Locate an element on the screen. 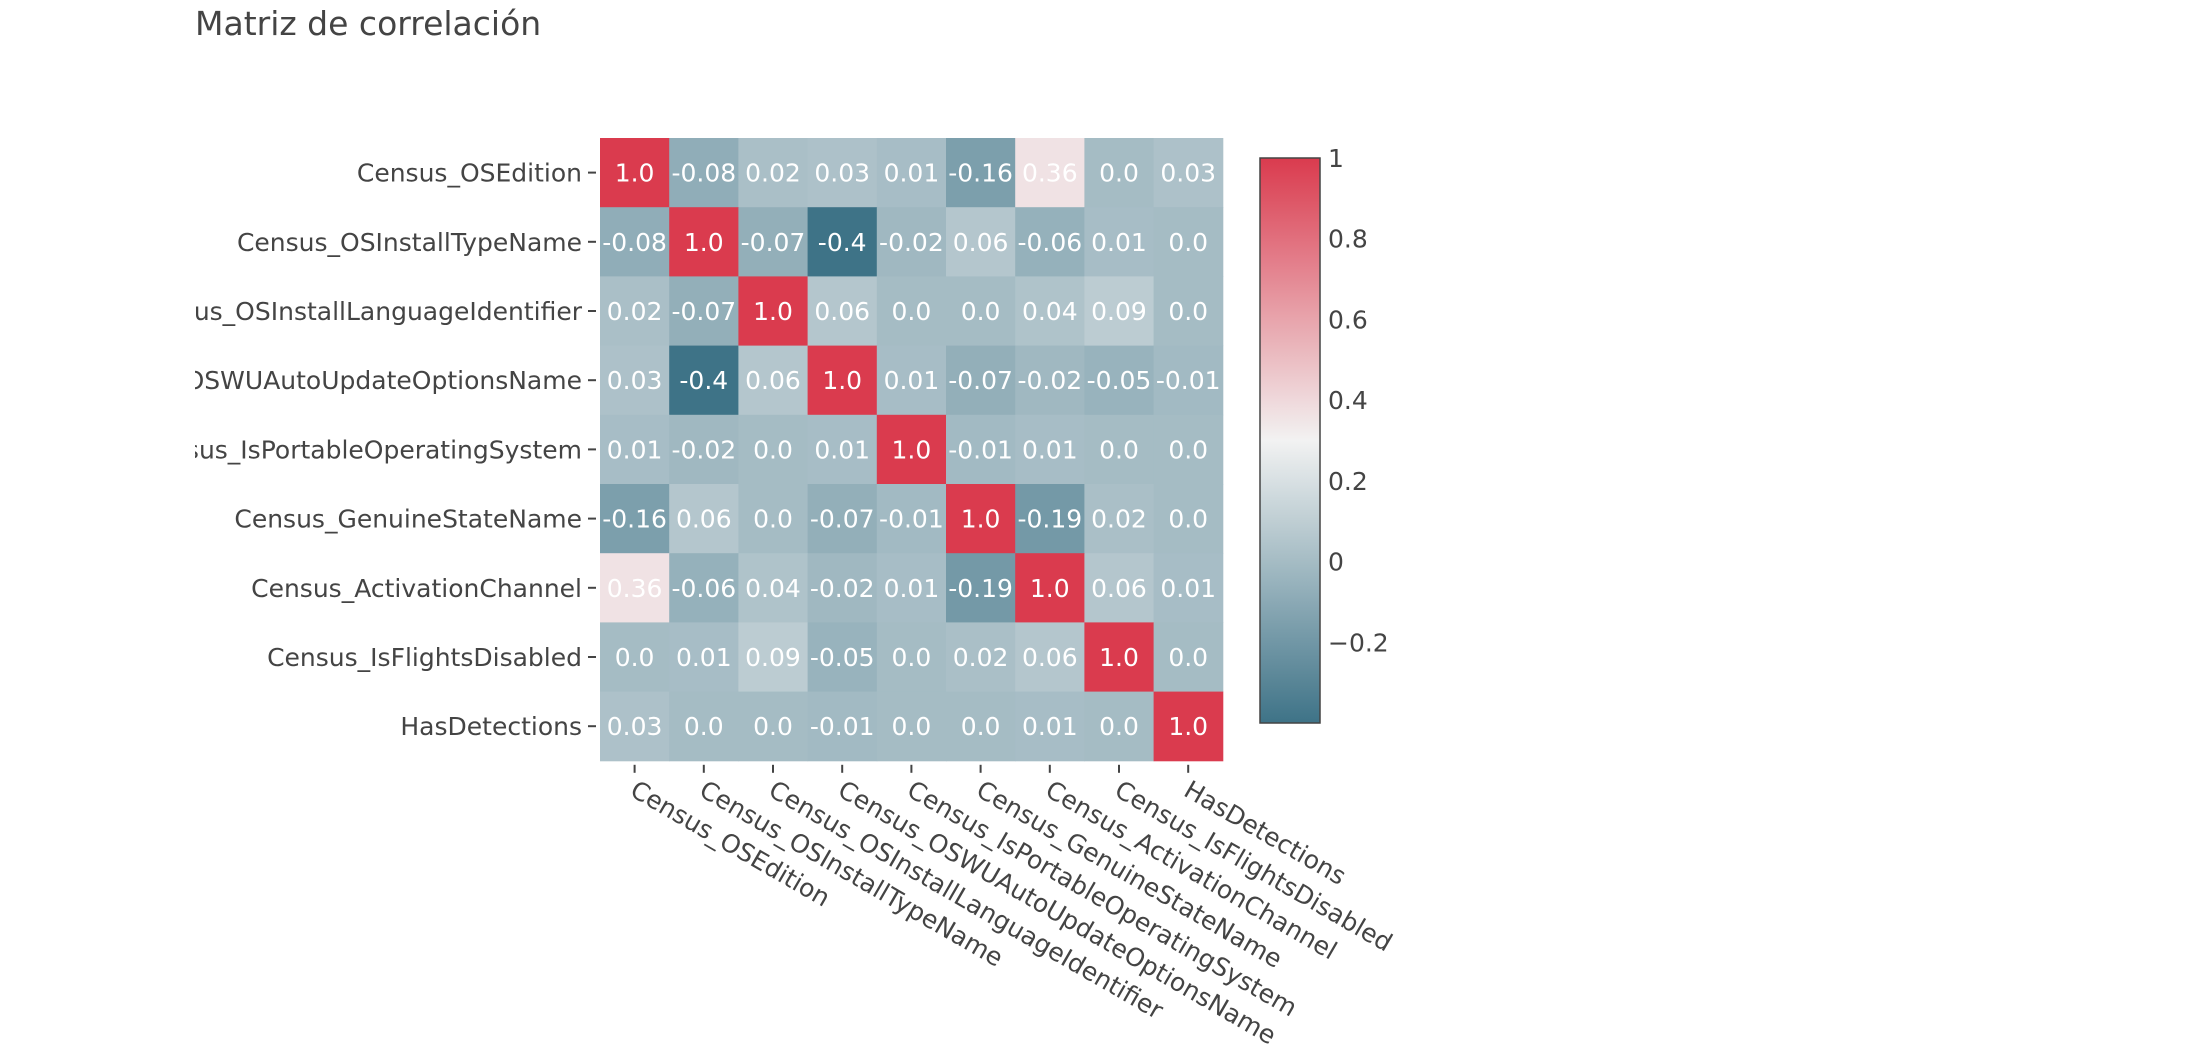  cell-value-label: -0.05 is located at coordinates (1119, 380).